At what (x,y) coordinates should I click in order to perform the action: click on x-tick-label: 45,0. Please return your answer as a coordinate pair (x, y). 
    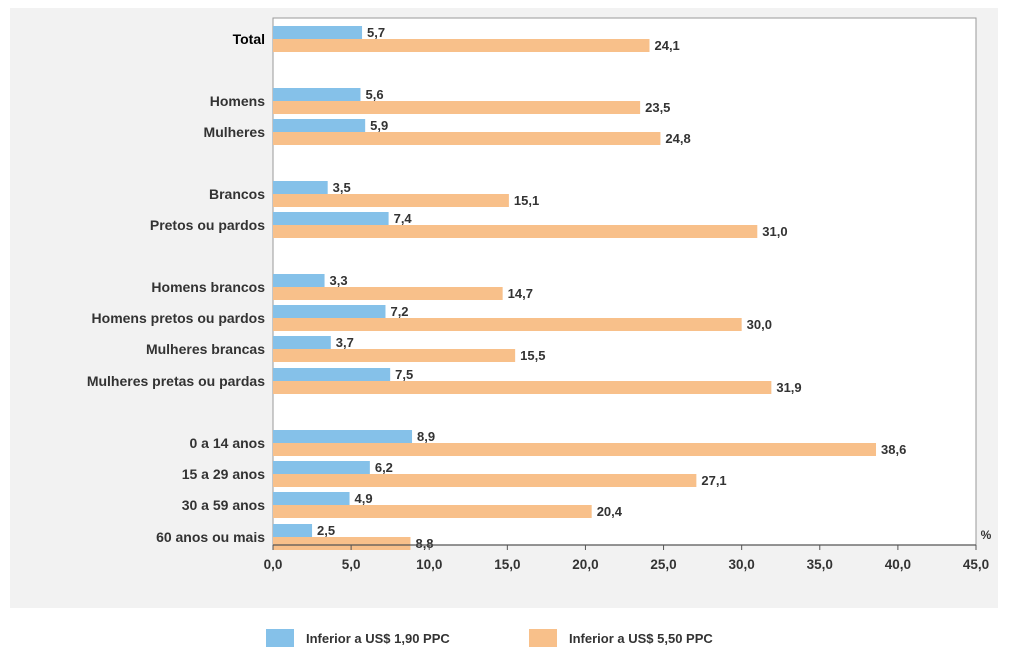
    Looking at the image, I should click on (976, 564).